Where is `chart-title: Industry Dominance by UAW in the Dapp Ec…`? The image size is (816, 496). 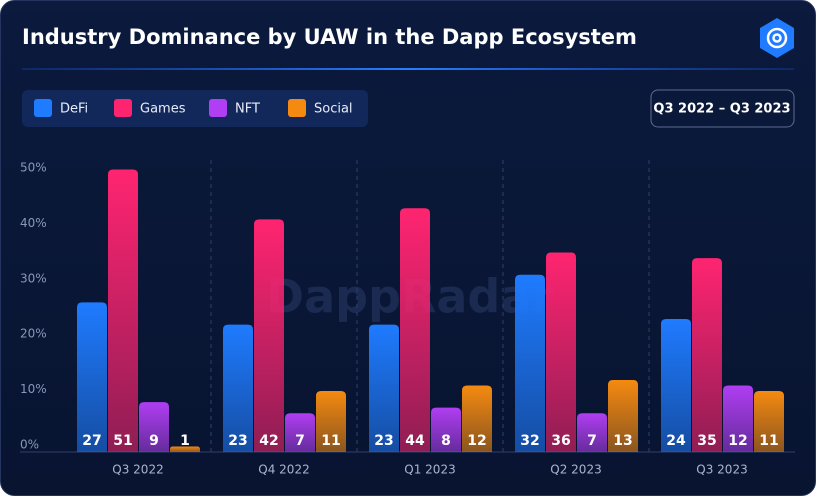 chart-title: Industry Dominance by UAW in the Dapp Ec… is located at coordinates (329, 37).